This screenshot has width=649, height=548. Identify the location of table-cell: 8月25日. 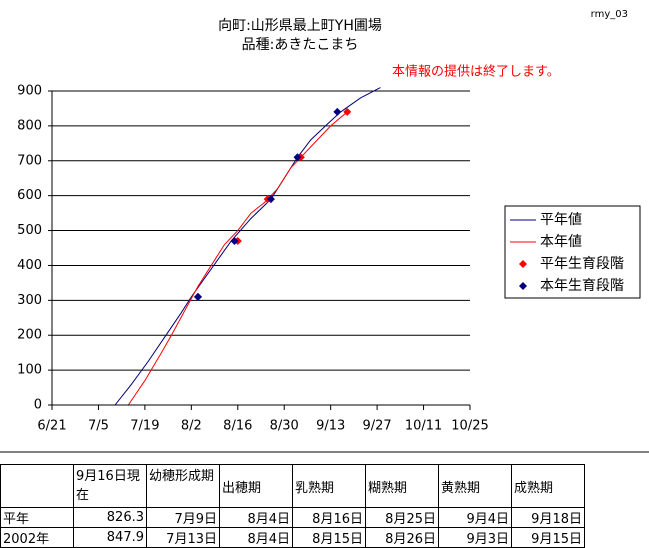
(402, 517).